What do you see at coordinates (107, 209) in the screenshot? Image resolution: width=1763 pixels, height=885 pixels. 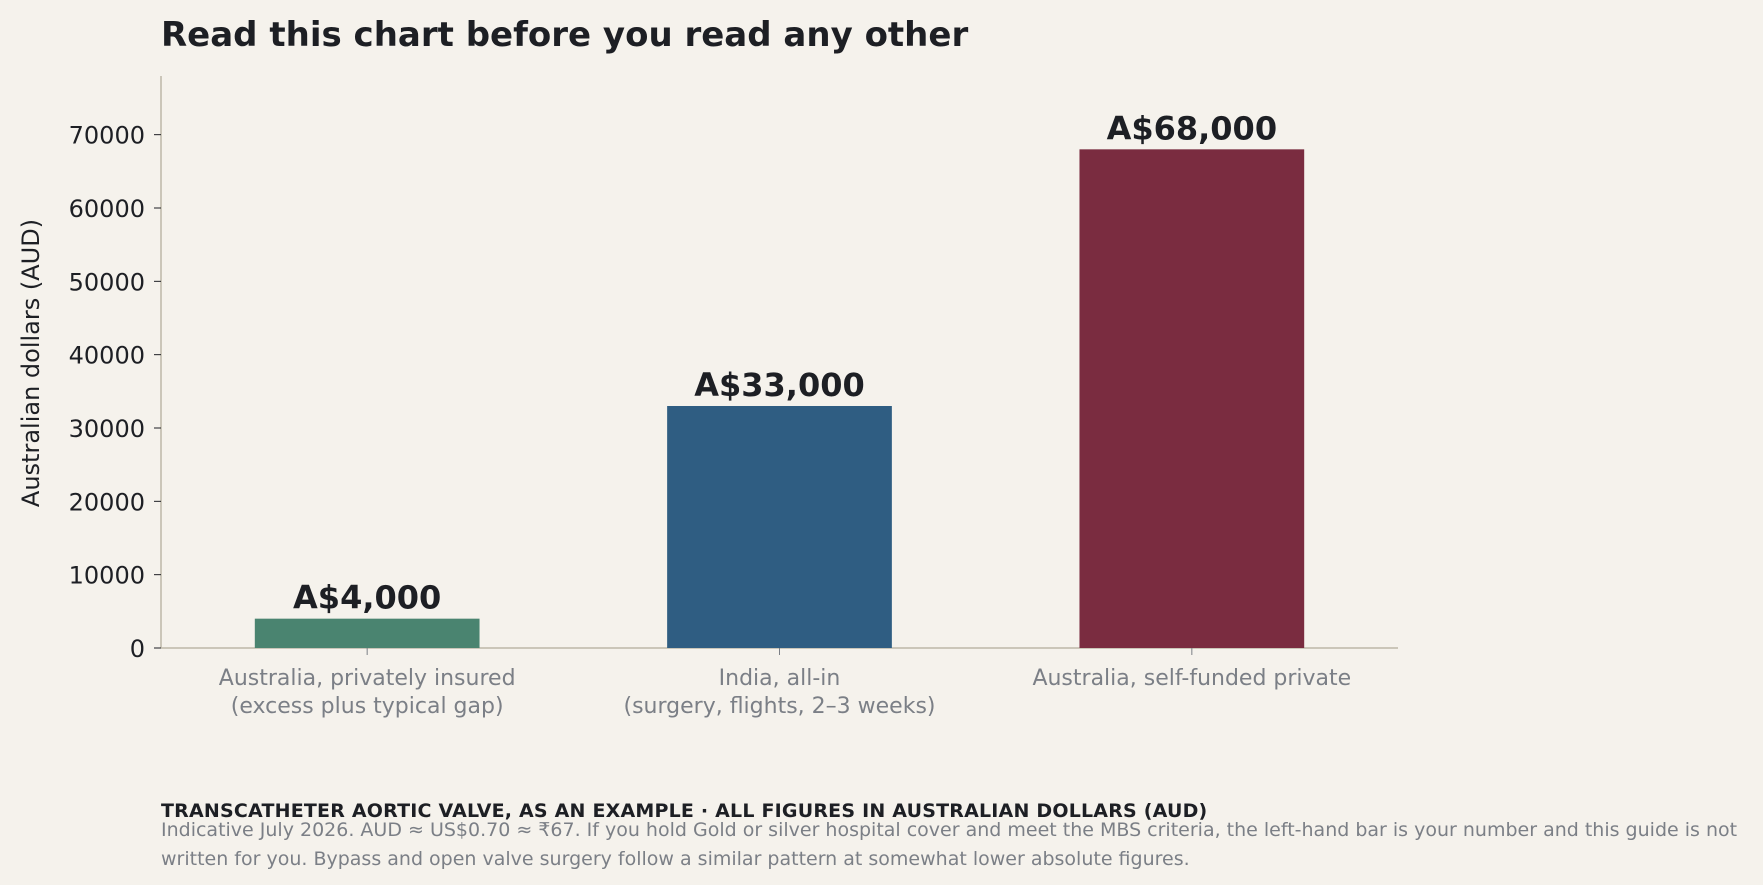 I see `y-tick-label: 60000` at bounding box center [107, 209].